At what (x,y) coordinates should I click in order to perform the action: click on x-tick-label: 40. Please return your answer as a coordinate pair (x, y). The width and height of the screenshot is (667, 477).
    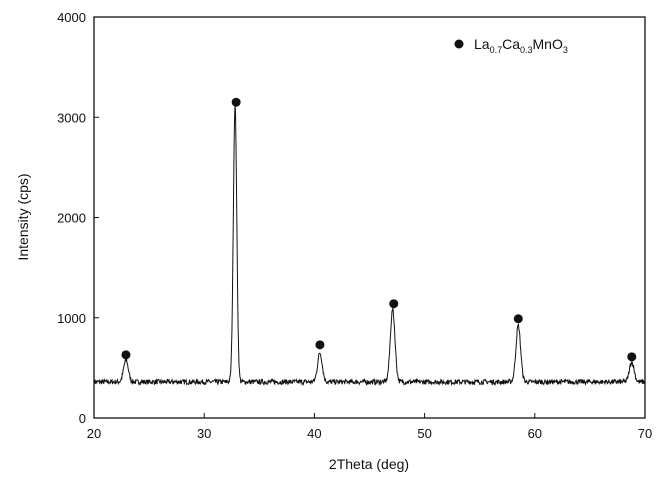
    Looking at the image, I should click on (314, 433).